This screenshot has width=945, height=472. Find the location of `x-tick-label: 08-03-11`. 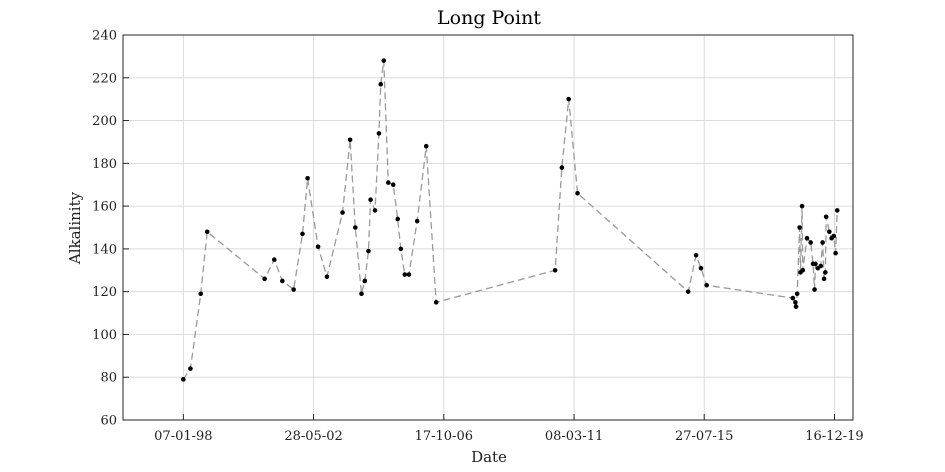

x-tick-label: 08-03-11 is located at coordinates (574, 436).